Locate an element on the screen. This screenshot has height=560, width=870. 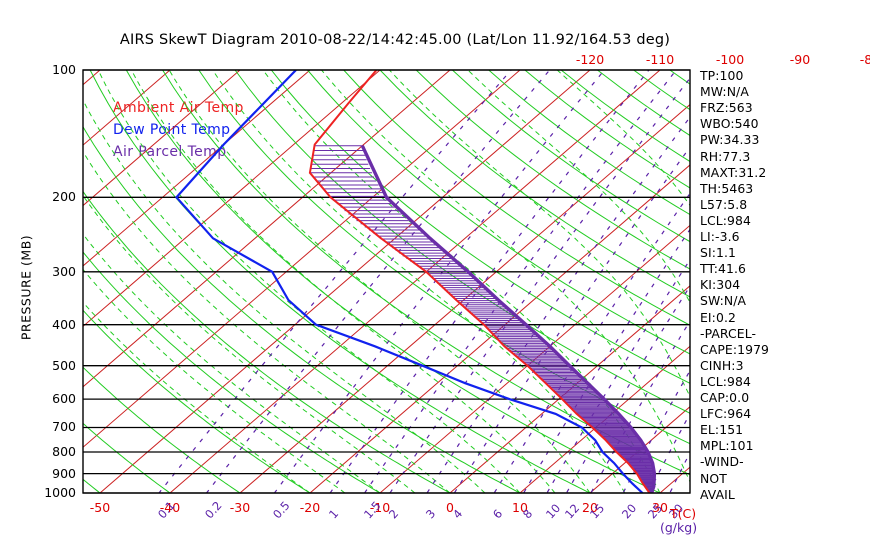
pressure-tick: 500 is located at coordinates (64, 365).